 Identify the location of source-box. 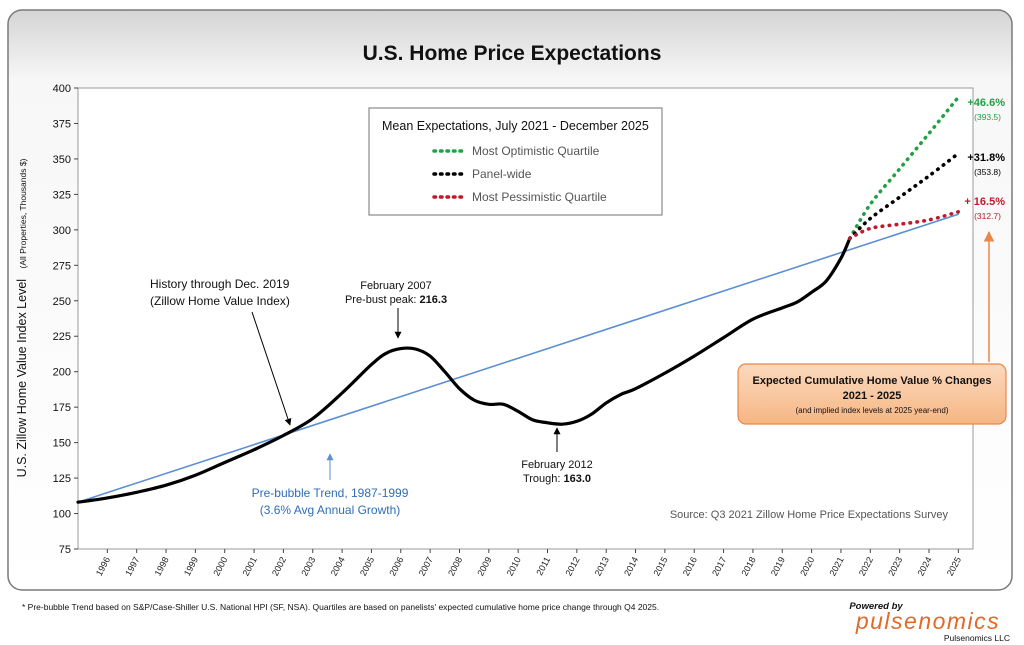
(800, 514).